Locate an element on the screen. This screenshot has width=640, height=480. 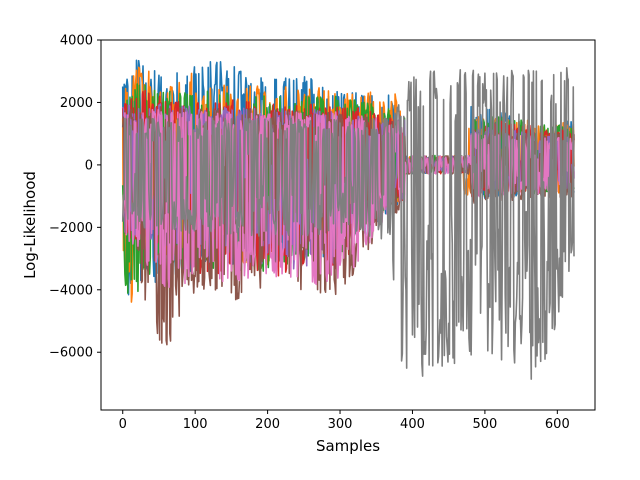
x-tick-label: 200 is located at coordinates (267, 424).